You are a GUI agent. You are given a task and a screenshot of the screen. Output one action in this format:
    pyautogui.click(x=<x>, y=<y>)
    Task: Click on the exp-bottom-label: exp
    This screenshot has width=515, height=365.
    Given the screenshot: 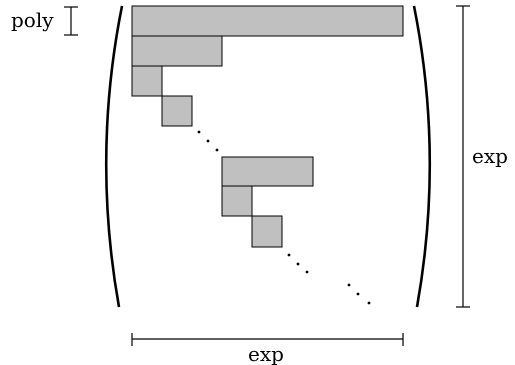 What is the action you would take?
    pyautogui.click(x=266, y=353)
    